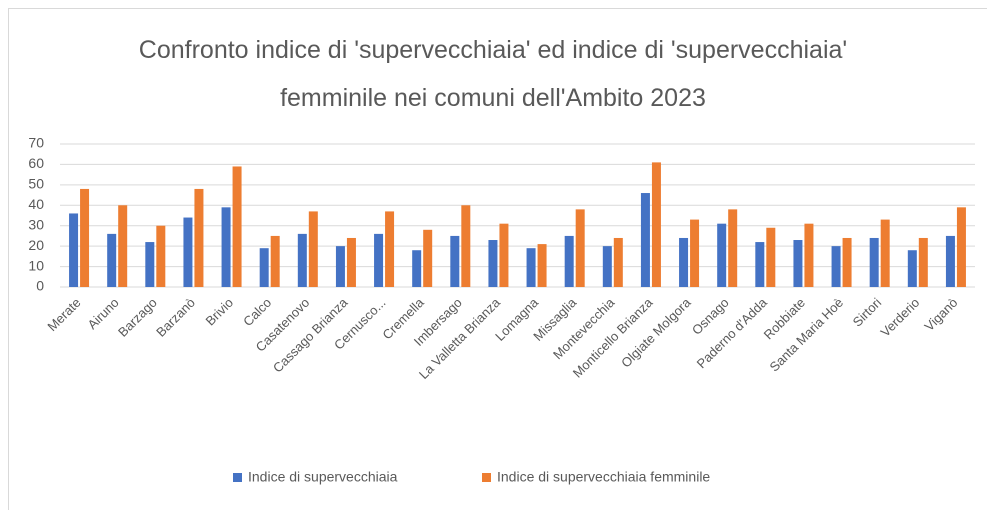 The image size is (987, 510). What do you see at coordinates (732, 332) in the screenshot?
I see `x-tick-label: Paderno d'Adda` at bounding box center [732, 332].